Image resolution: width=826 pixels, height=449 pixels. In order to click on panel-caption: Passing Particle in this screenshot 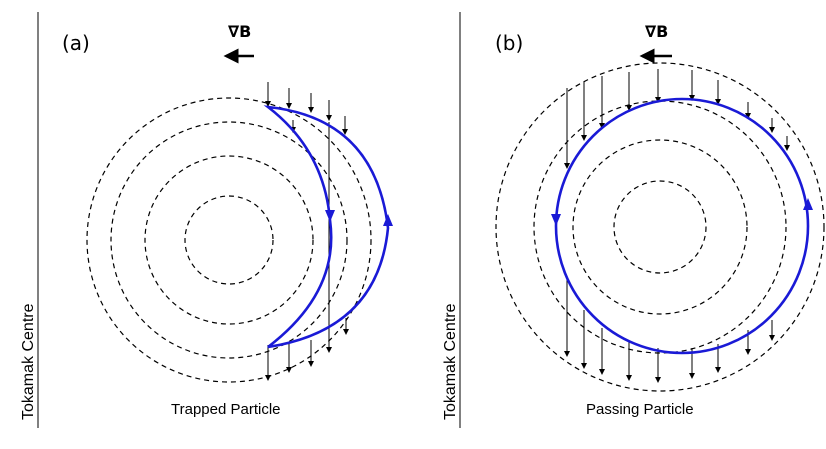, I will do `click(640, 409)`.